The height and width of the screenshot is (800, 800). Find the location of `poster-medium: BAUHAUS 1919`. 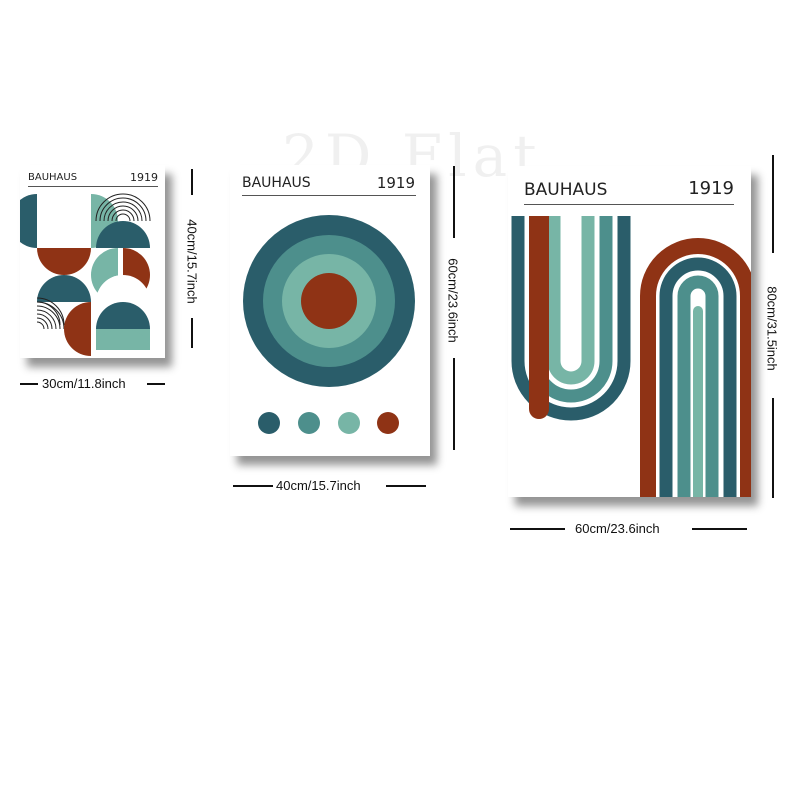

poster-medium: BAUHAUS 1919 is located at coordinates (330, 310).